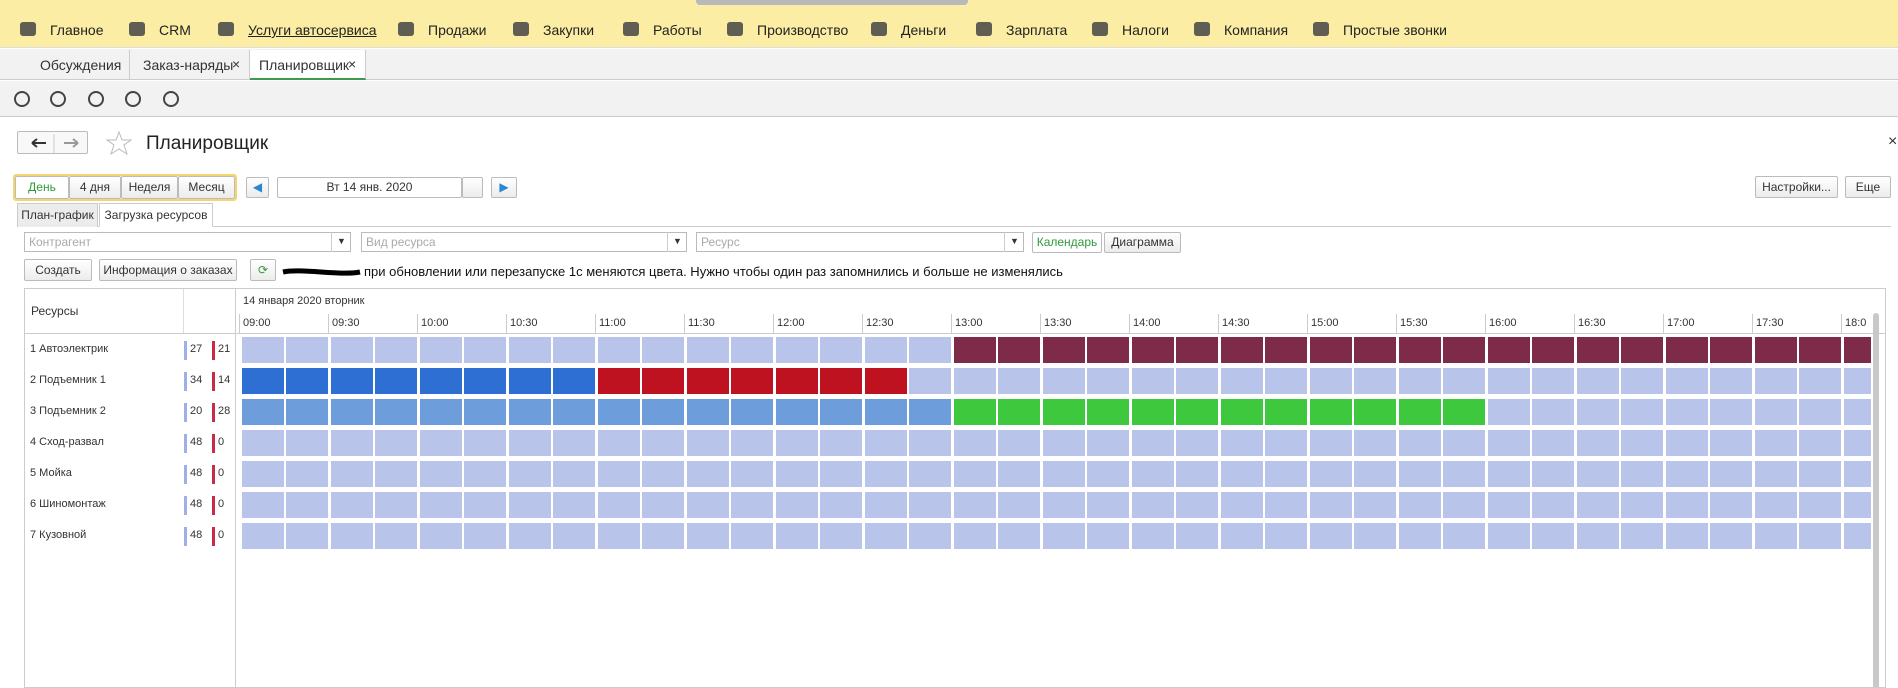 The image size is (1898, 688). What do you see at coordinates (1395, 30) in the screenshot?
I see `menu-item: Простые звонки` at bounding box center [1395, 30].